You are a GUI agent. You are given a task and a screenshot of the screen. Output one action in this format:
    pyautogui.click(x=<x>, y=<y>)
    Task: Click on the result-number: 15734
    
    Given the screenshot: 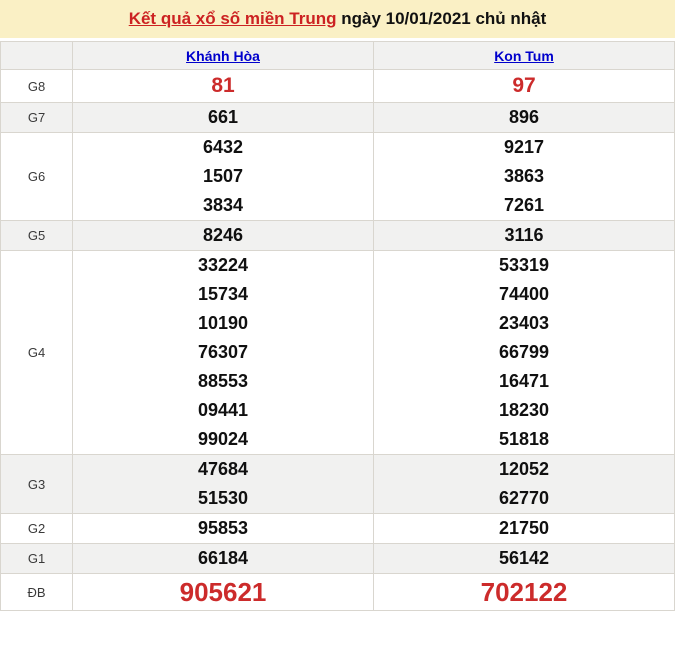 What is the action you would take?
    pyautogui.click(x=223, y=294)
    